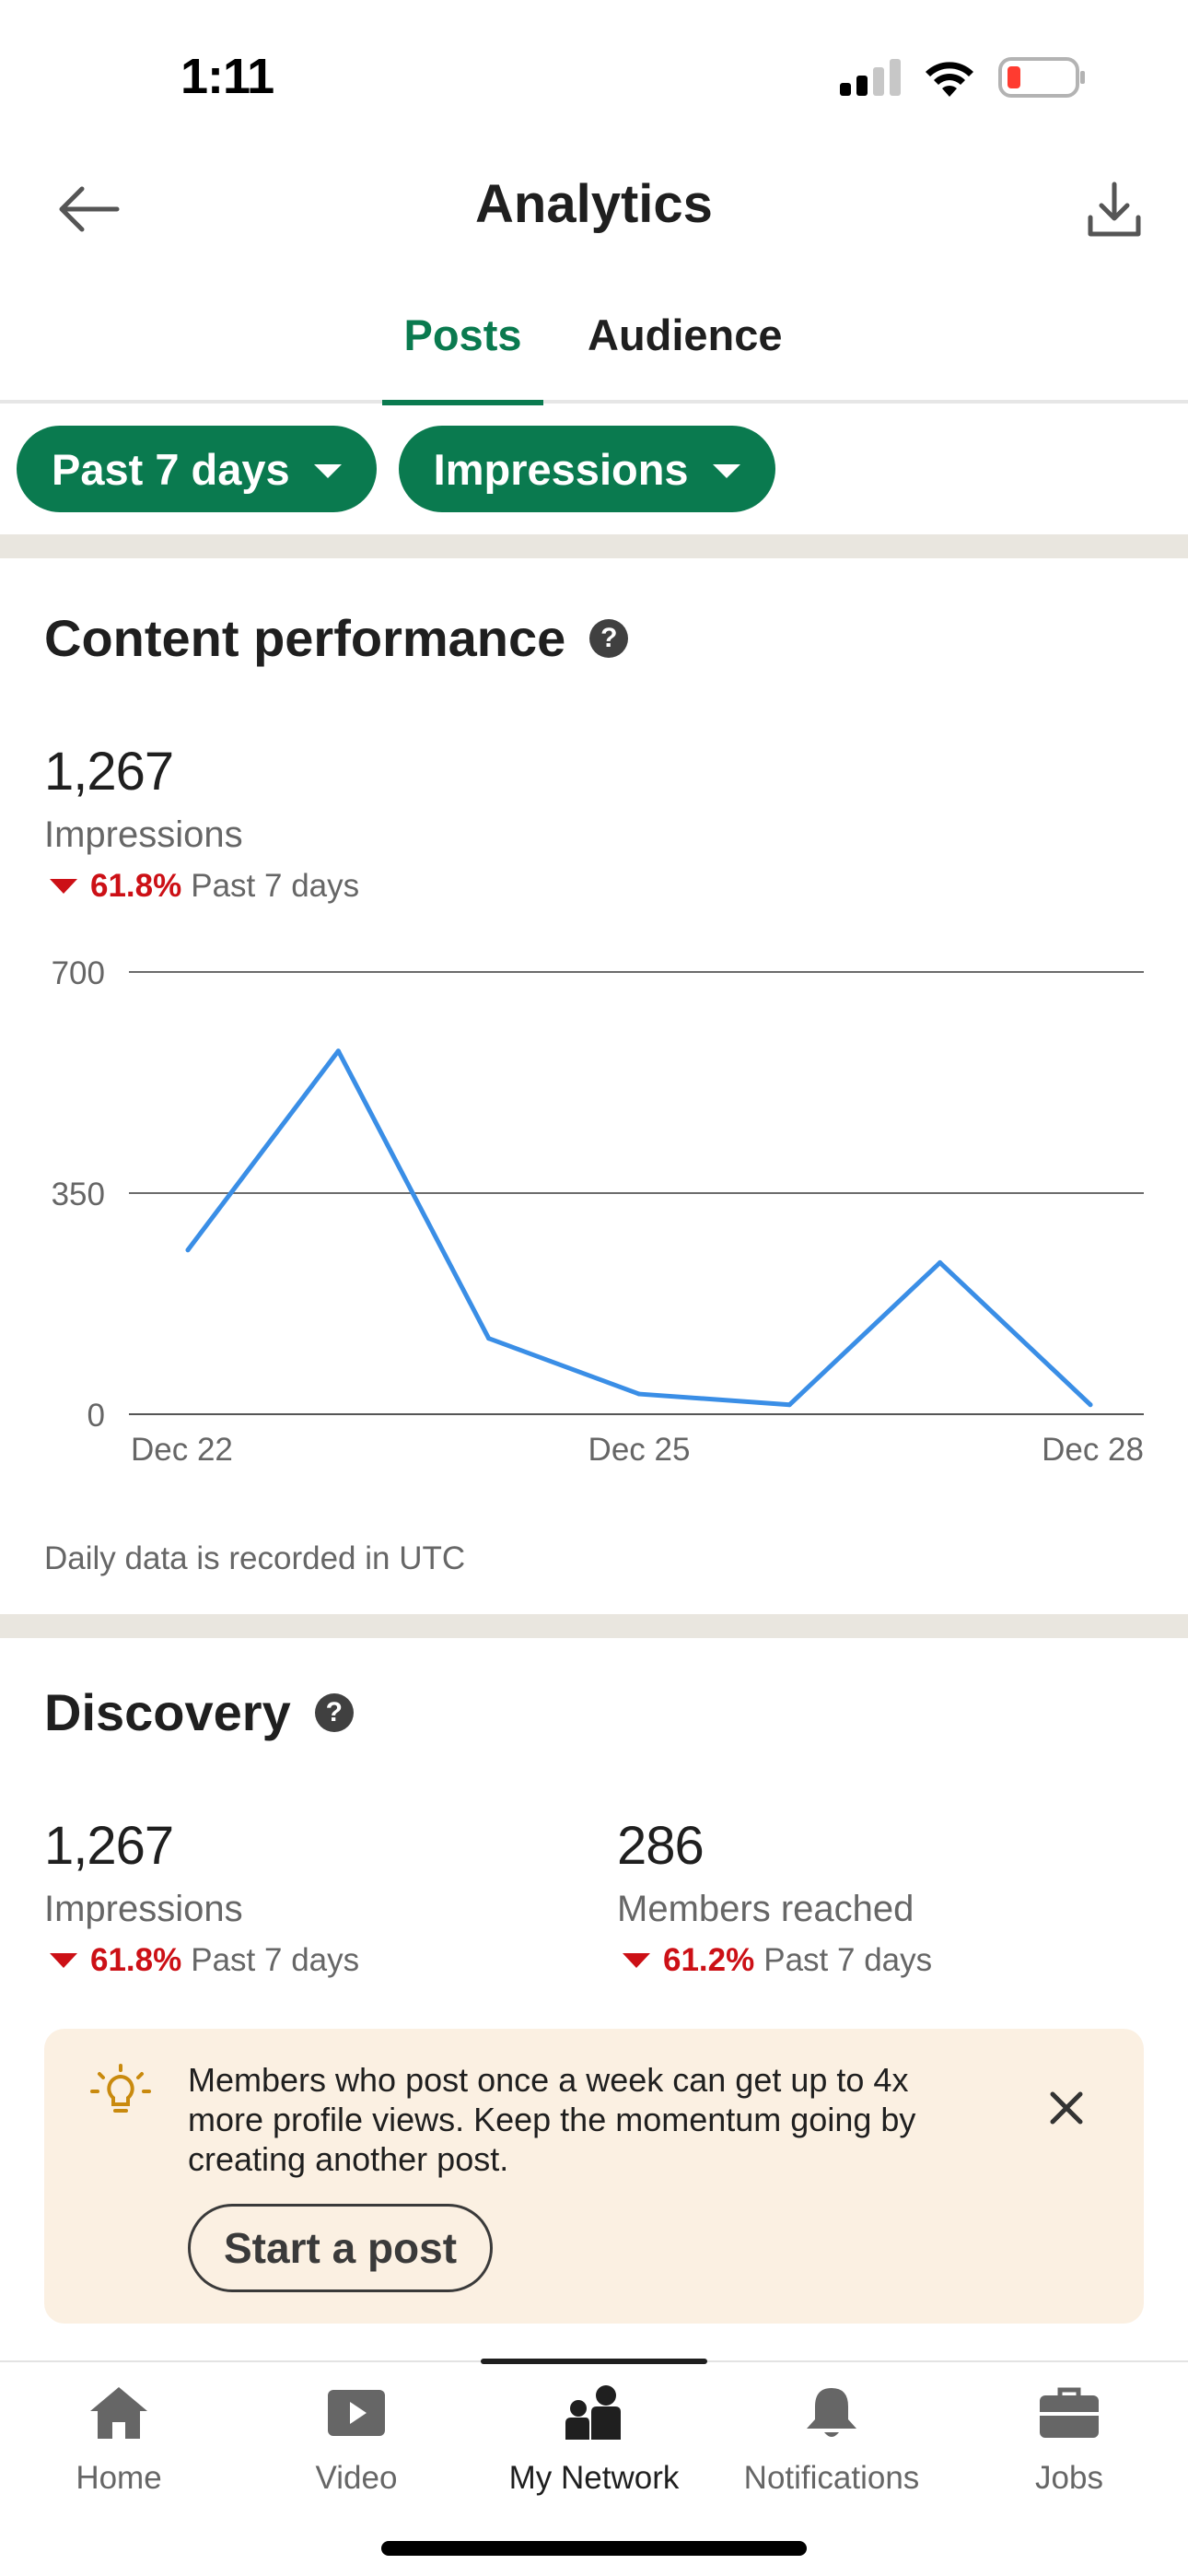 This screenshot has width=1188, height=2576. What do you see at coordinates (1069, 2413) in the screenshot?
I see `briefcase-icon` at bounding box center [1069, 2413].